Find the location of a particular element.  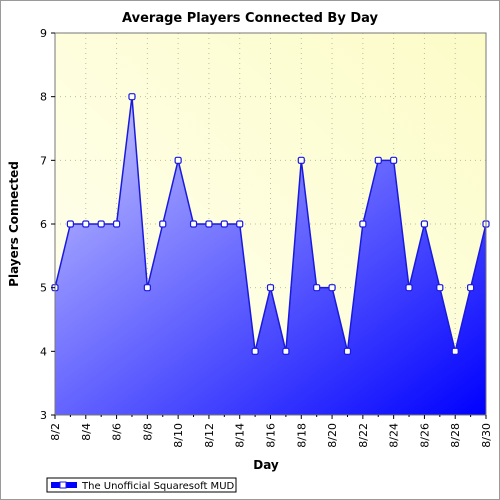

legend: The Unofficial Squaresoft MUD is located at coordinates (141, 485).